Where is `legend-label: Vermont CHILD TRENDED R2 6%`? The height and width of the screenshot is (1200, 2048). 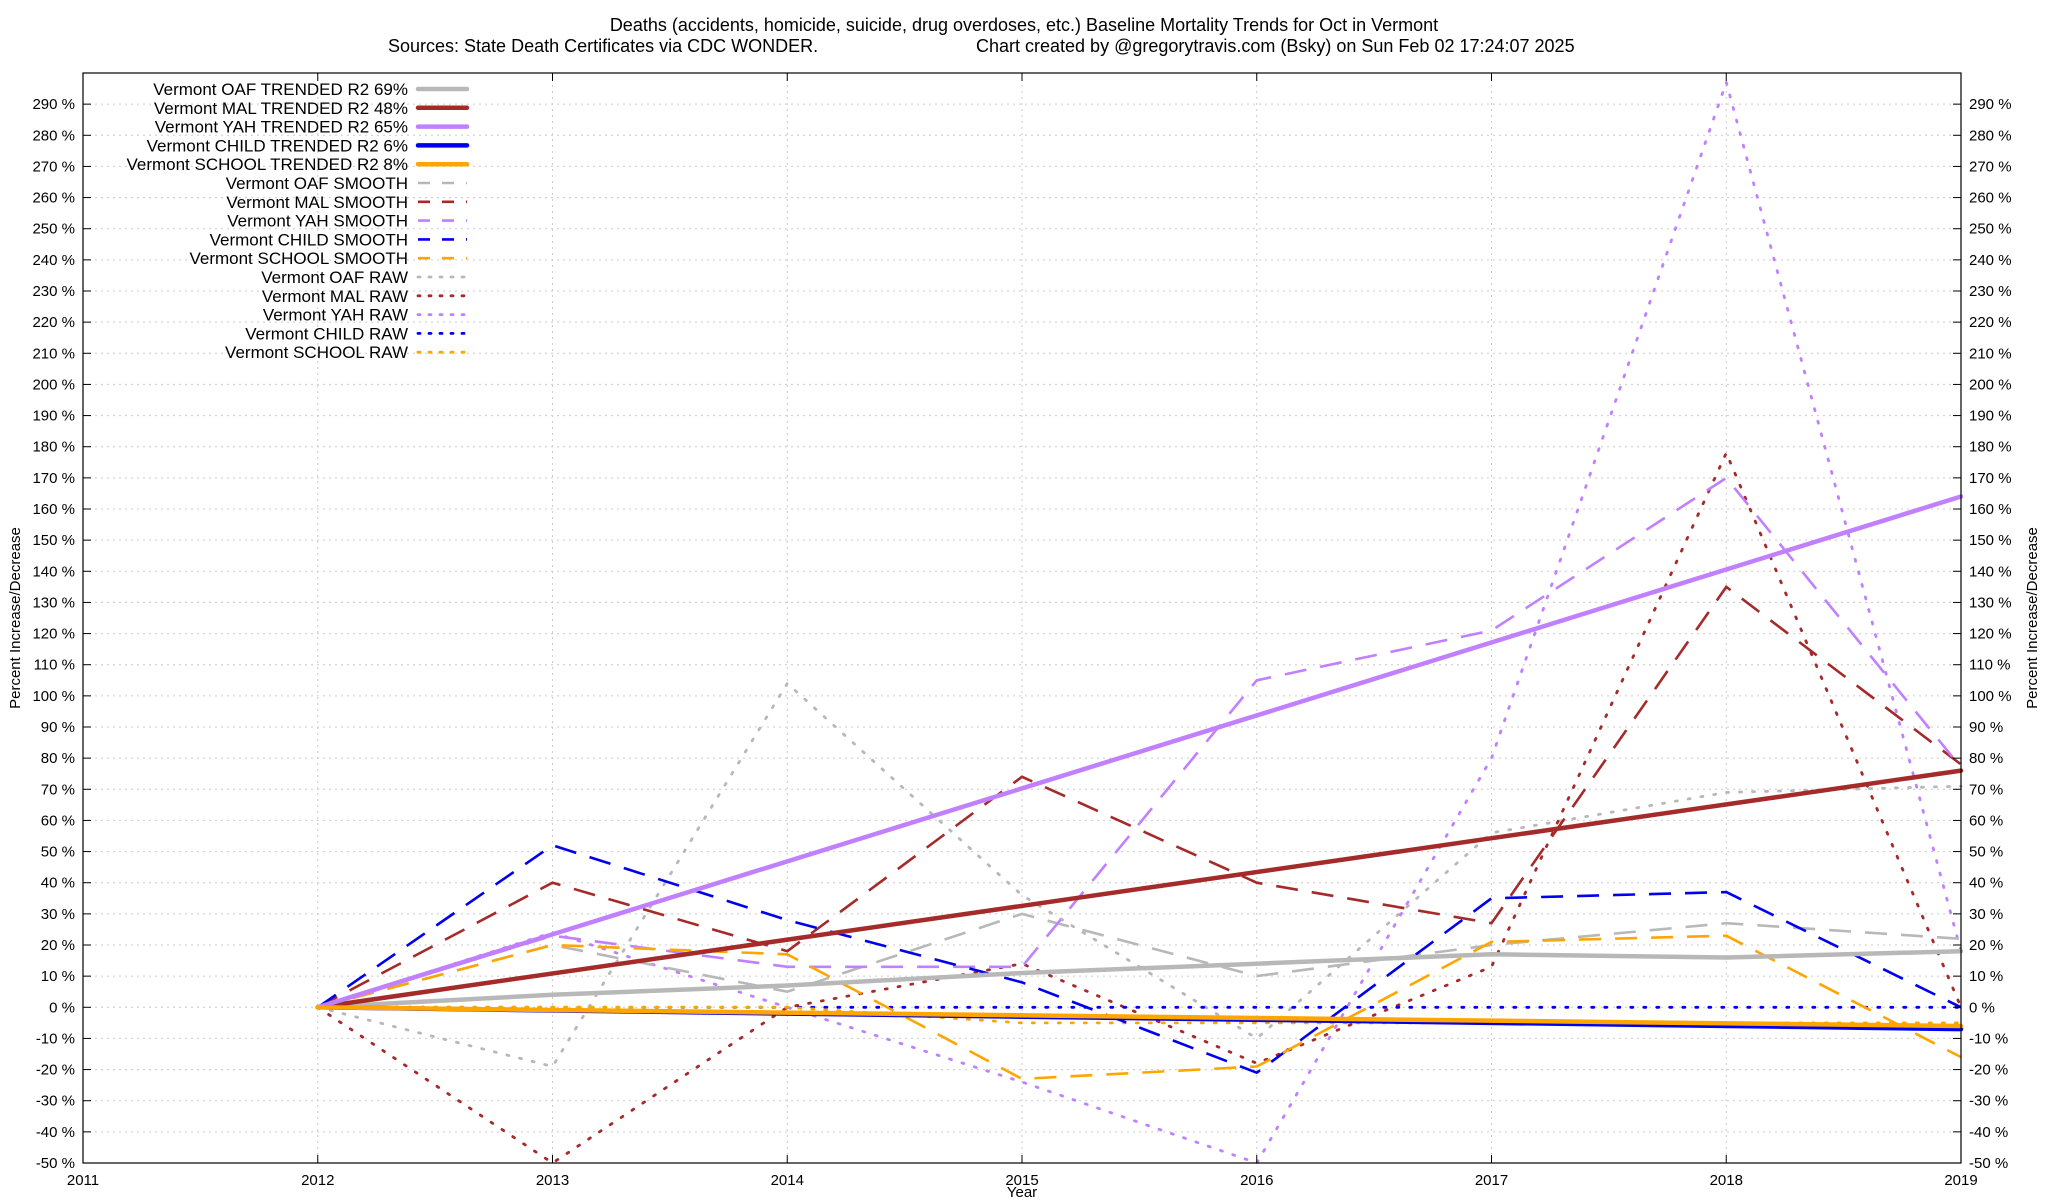 legend-label: Vermont CHILD TRENDED R2 6% is located at coordinates (277, 145).